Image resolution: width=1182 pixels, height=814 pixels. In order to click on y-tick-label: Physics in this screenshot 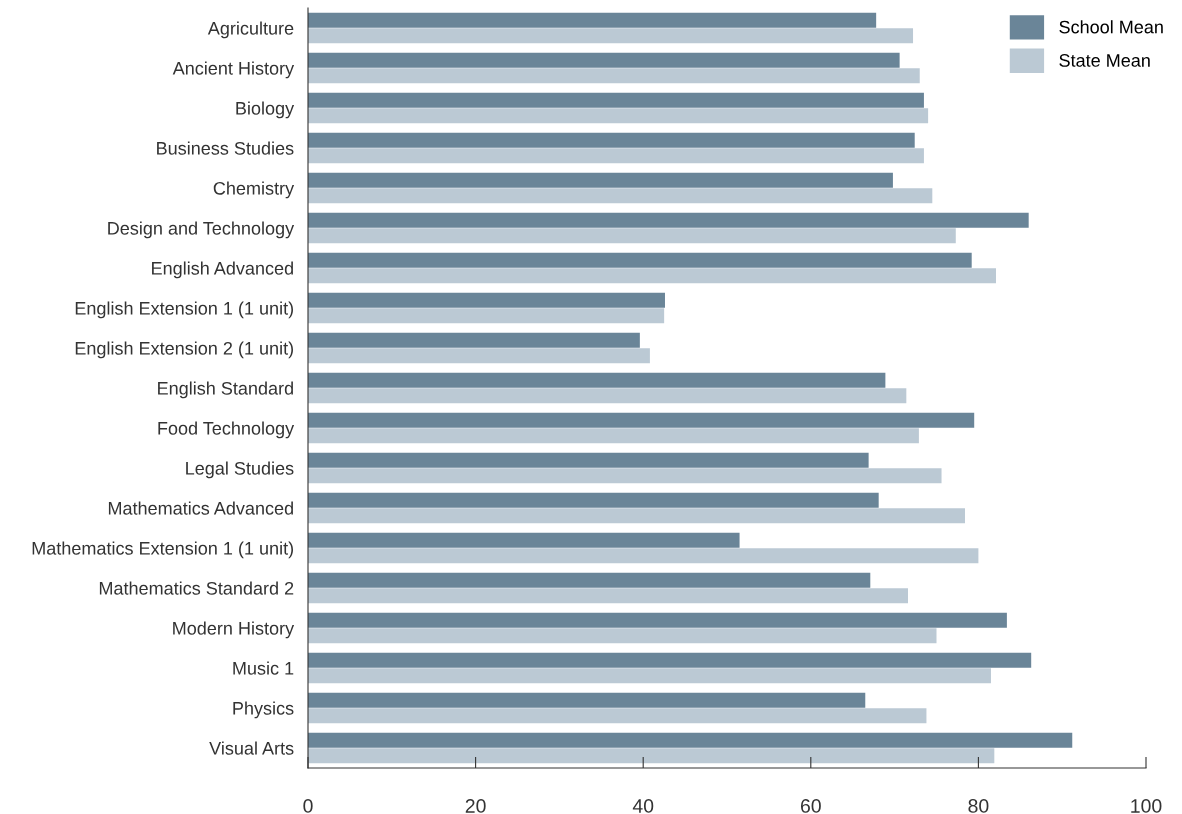, I will do `click(263, 710)`.